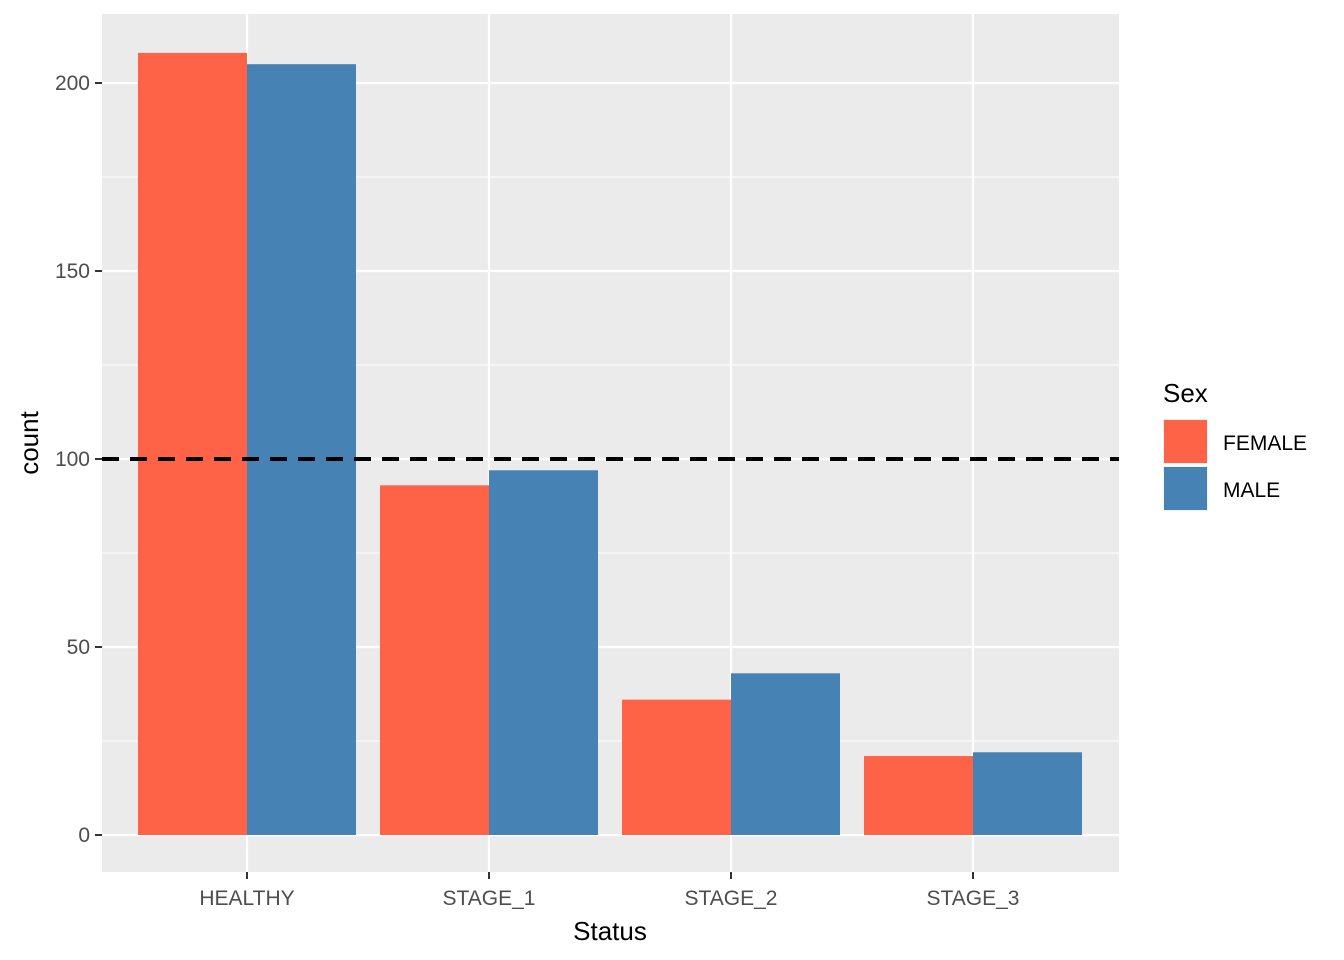 The height and width of the screenshot is (960, 1344). What do you see at coordinates (72, 271) in the screenshot?
I see `y-tick-label: 150` at bounding box center [72, 271].